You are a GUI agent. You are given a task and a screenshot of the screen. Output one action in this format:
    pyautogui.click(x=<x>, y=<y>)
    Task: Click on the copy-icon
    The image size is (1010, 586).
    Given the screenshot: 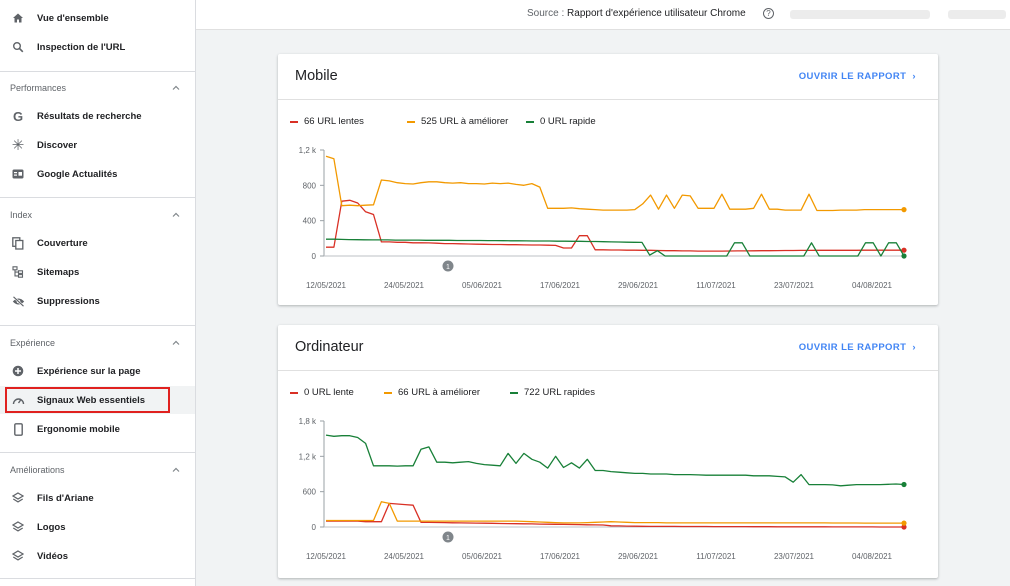 What is the action you would take?
    pyautogui.click(x=18, y=243)
    